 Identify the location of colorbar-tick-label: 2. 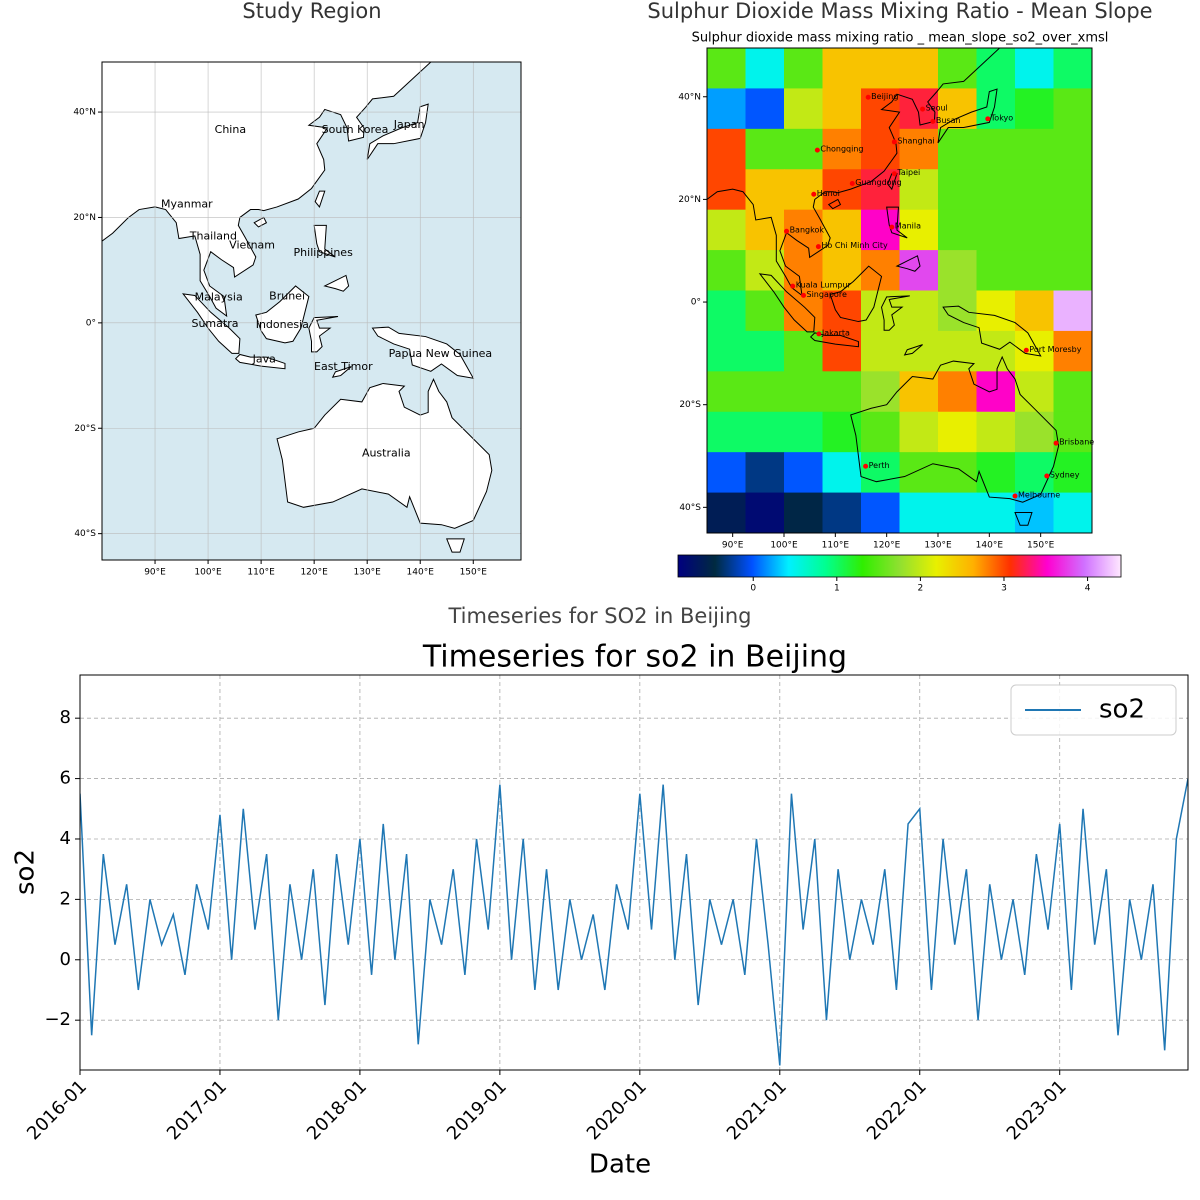
(921, 589).